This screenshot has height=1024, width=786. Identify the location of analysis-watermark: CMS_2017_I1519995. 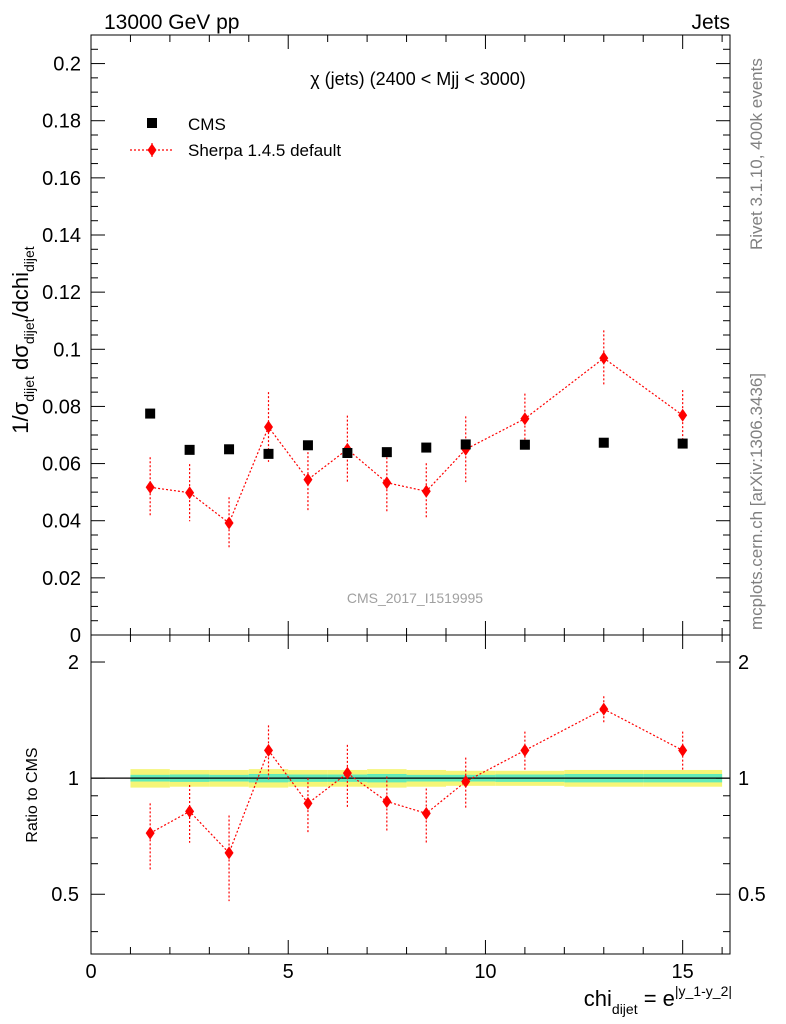
(415, 598).